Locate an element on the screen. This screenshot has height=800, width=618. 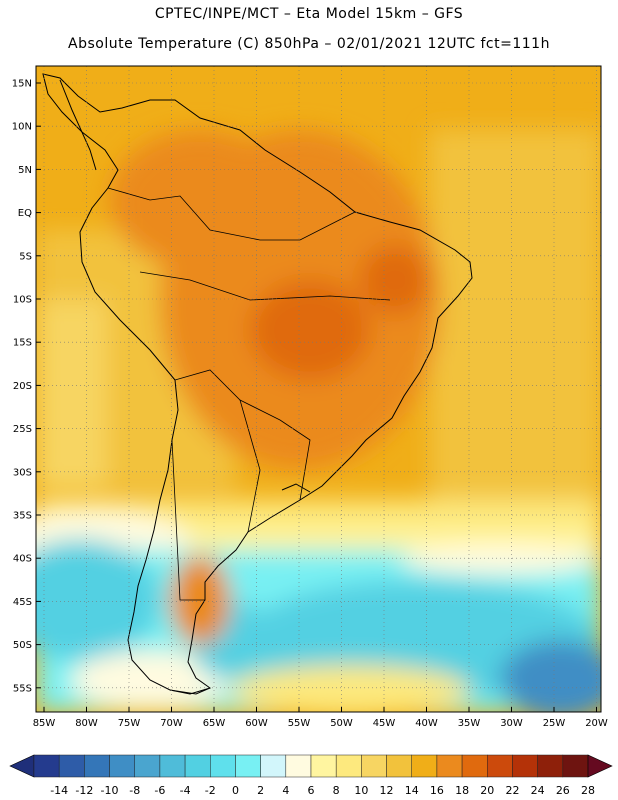
lon-label: 50W is located at coordinates (341, 723).